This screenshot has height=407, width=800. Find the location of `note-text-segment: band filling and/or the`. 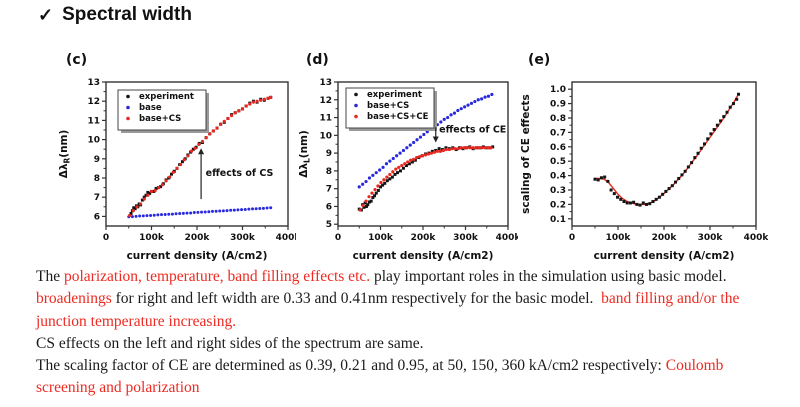

note-text-segment: band filling and/or the is located at coordinates (670, 299).